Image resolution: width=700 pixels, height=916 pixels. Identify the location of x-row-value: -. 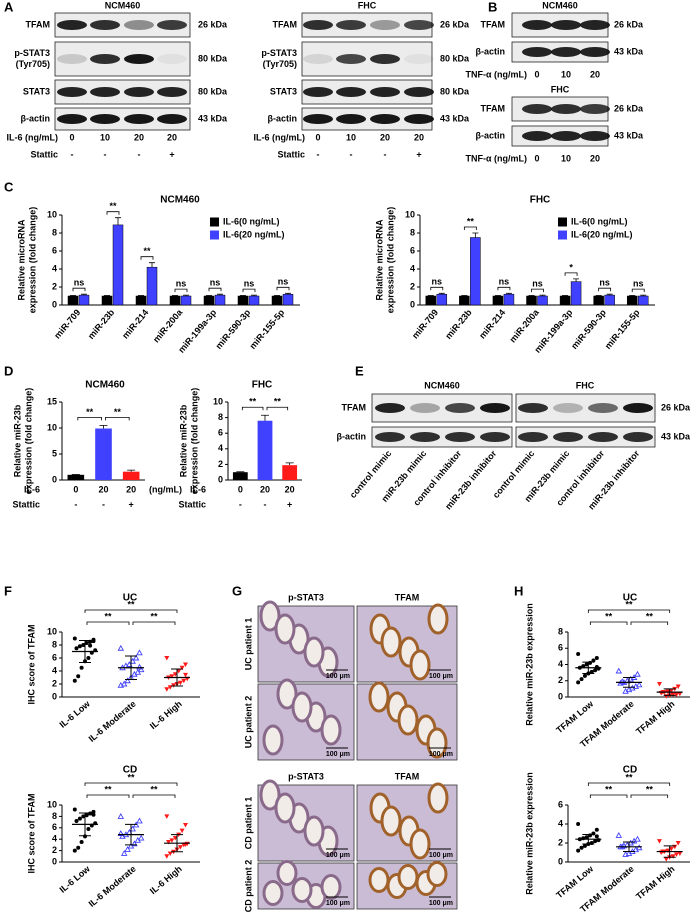
(103, 504).